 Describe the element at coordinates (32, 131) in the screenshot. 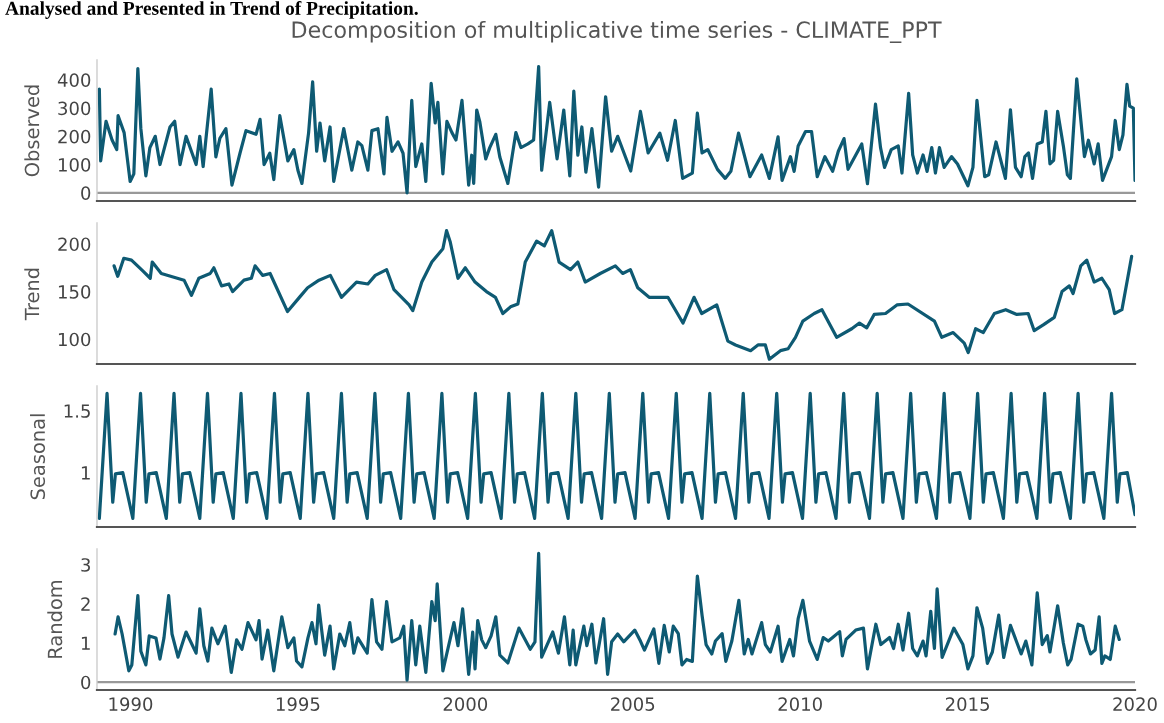

I see `y-axis-title: Observed` at that location.